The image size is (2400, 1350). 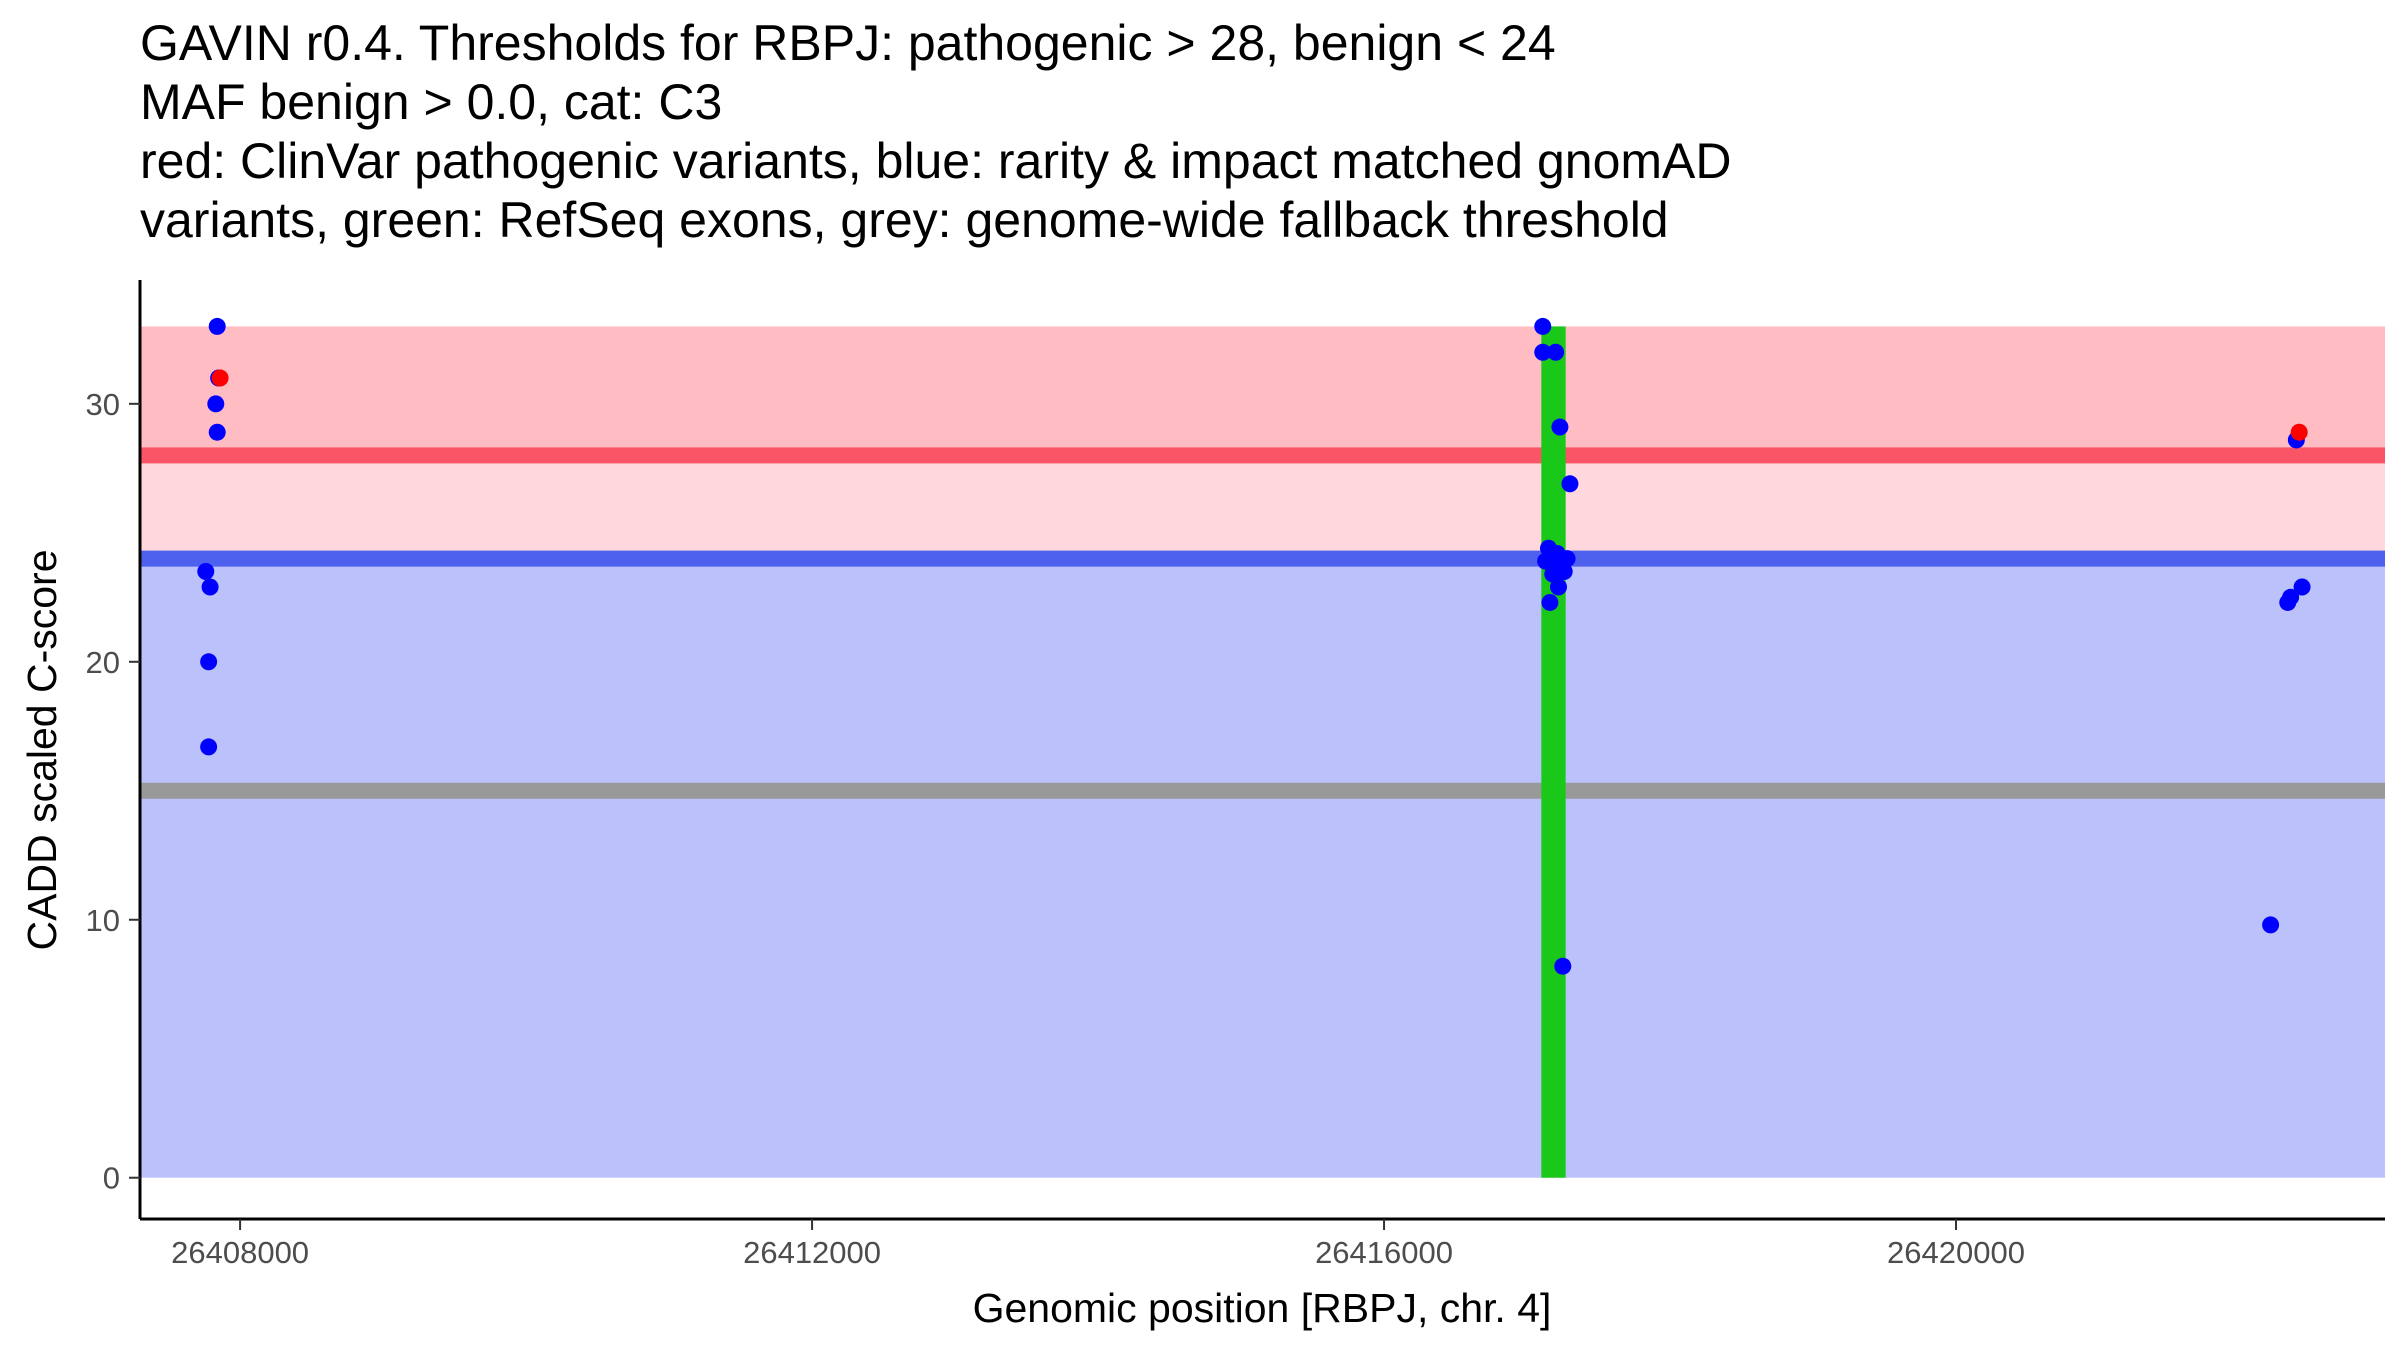 What do you see at coordinates (1263, 507) in the screenshot?
I see `intermediate-region` at bounding box center [1263, 507].